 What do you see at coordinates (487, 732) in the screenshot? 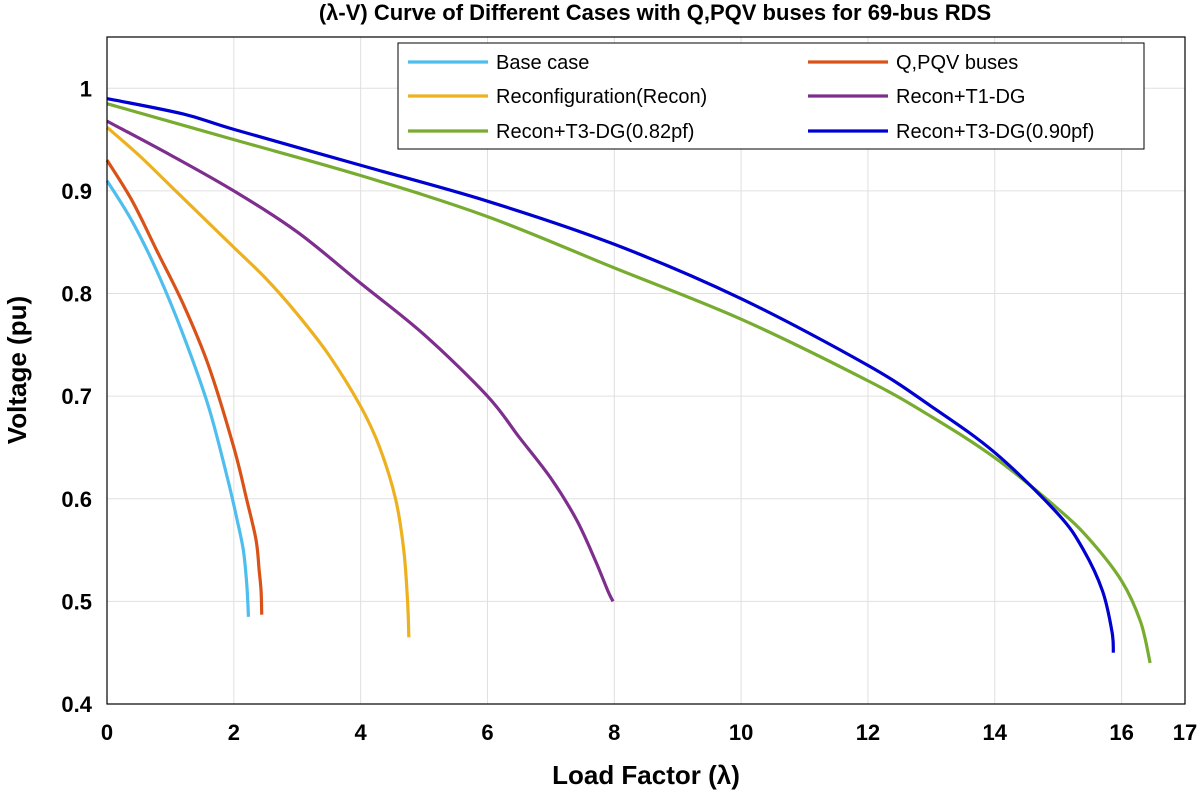
I see `x-tick-label: 6` at bounding box center [487, 732].